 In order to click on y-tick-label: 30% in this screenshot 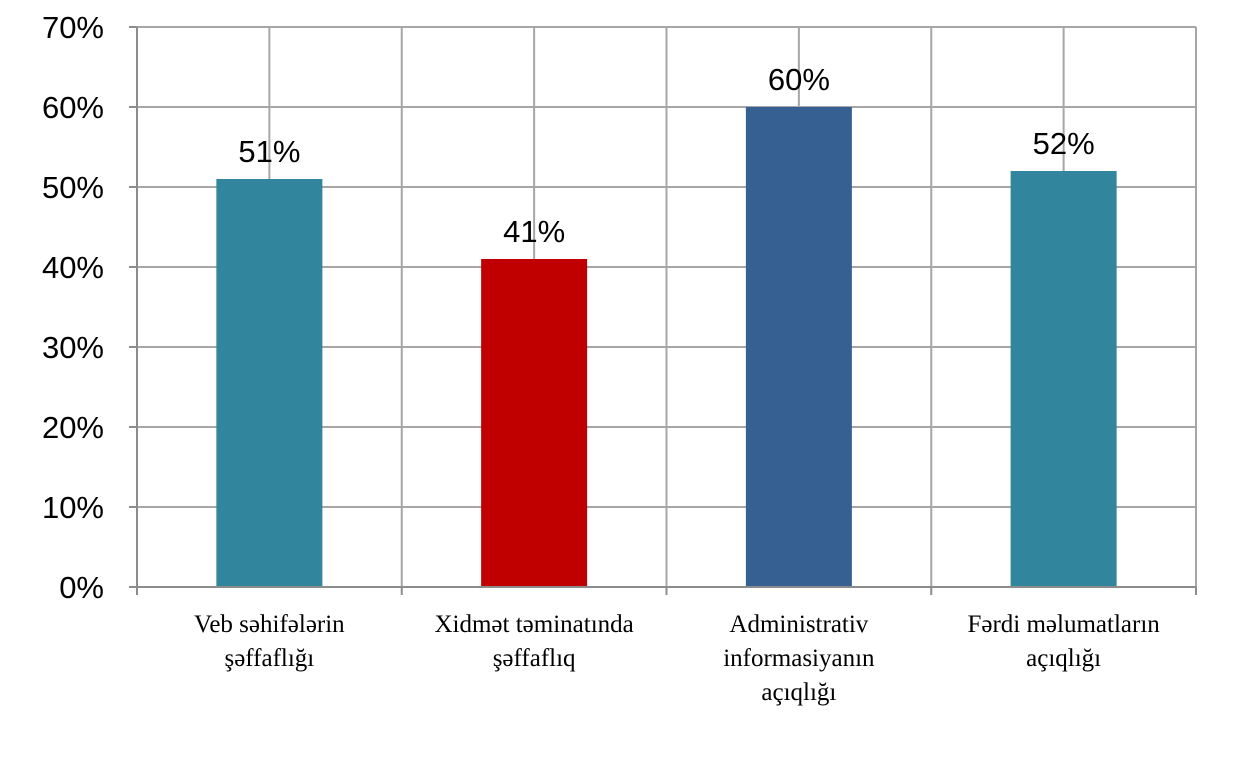, I will do `click(73, 347)`.